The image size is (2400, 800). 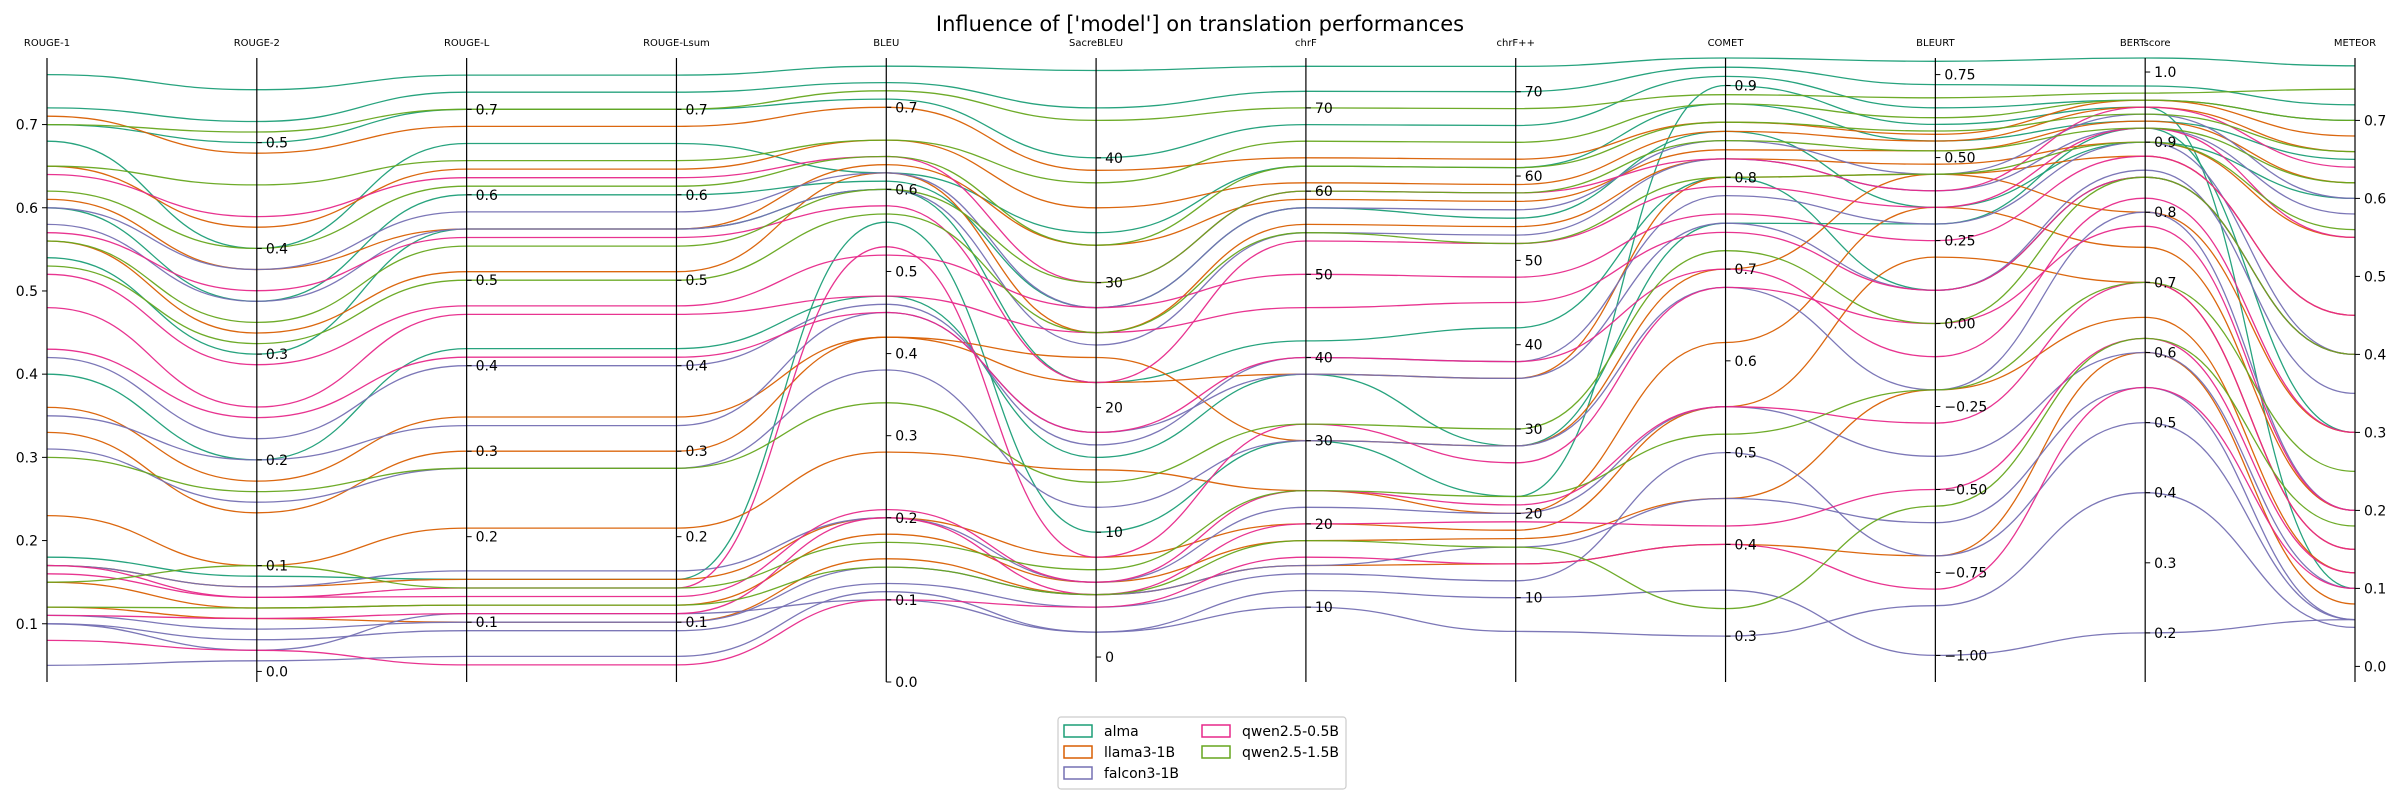 What do you see at coordinates (1078, 773) in the screenshot?
I see `legend-swatch-falcon3-1b` at bounding box center [1078, 773].